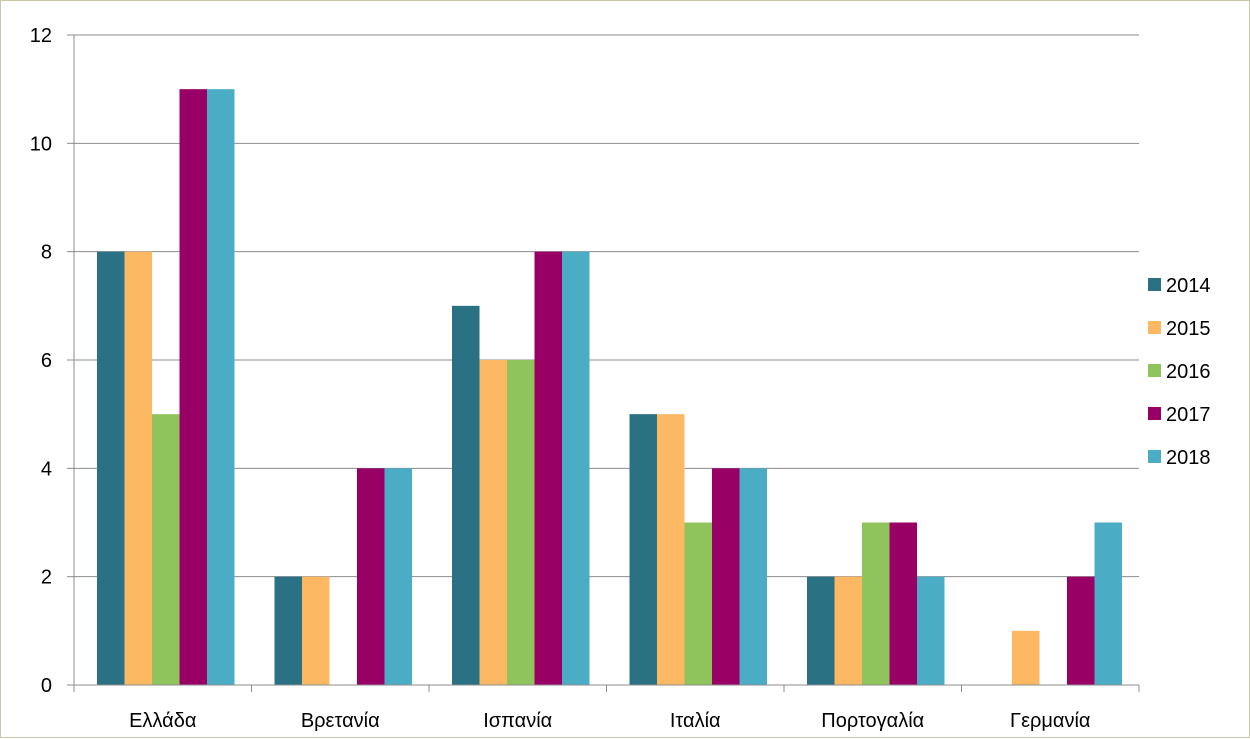 The width and height of the screenshot is (1250, 739). What do you see at coordinates (695, 721) in the screenshot?
I see `x-tick-label: Ιταλία` at bounding box center [695, 721].